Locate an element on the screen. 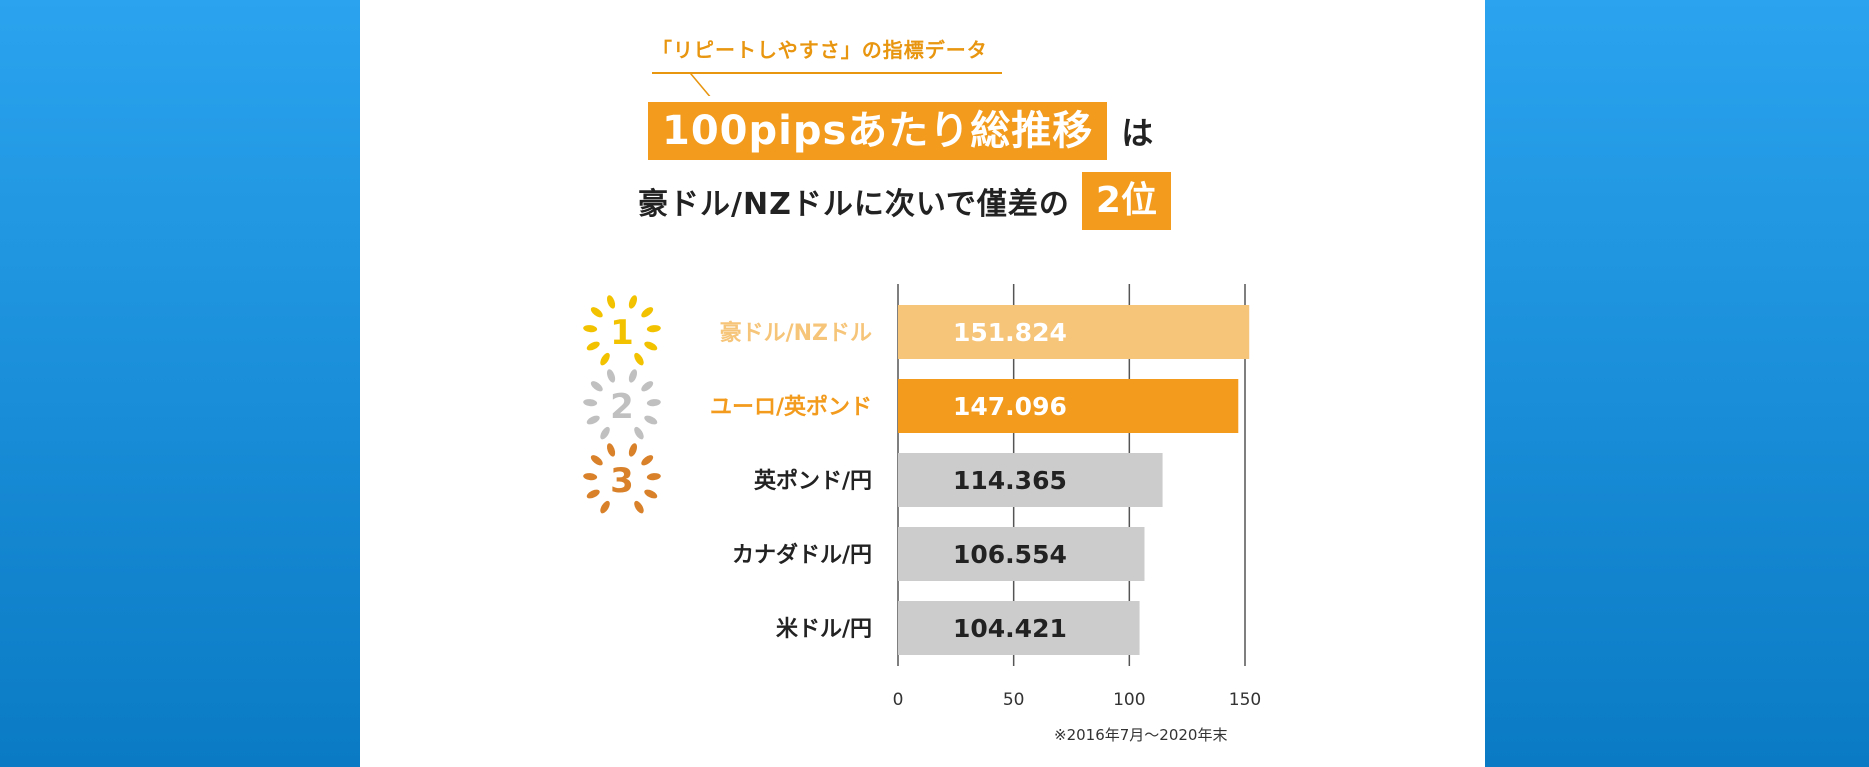 The width and height of the screenshot is (1869, 767). footnote: ※2016年7月～2020年末 is located at coordinates (1141, 735).